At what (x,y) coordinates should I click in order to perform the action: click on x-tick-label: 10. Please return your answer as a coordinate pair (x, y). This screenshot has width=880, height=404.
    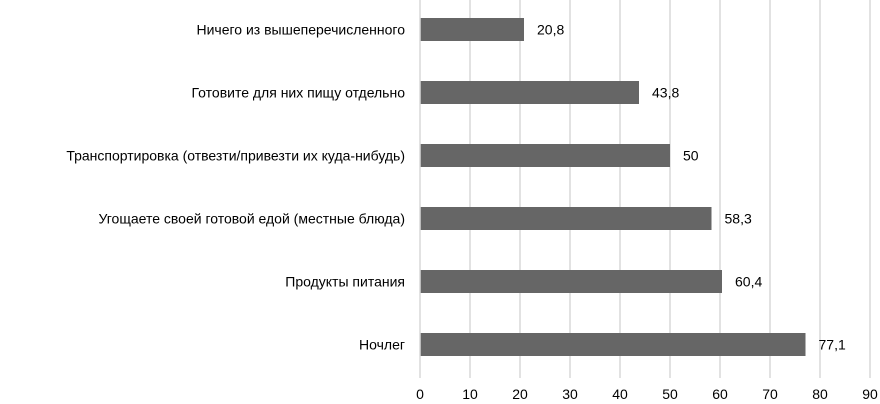
    Looking at the image, I should click on (470, 394).